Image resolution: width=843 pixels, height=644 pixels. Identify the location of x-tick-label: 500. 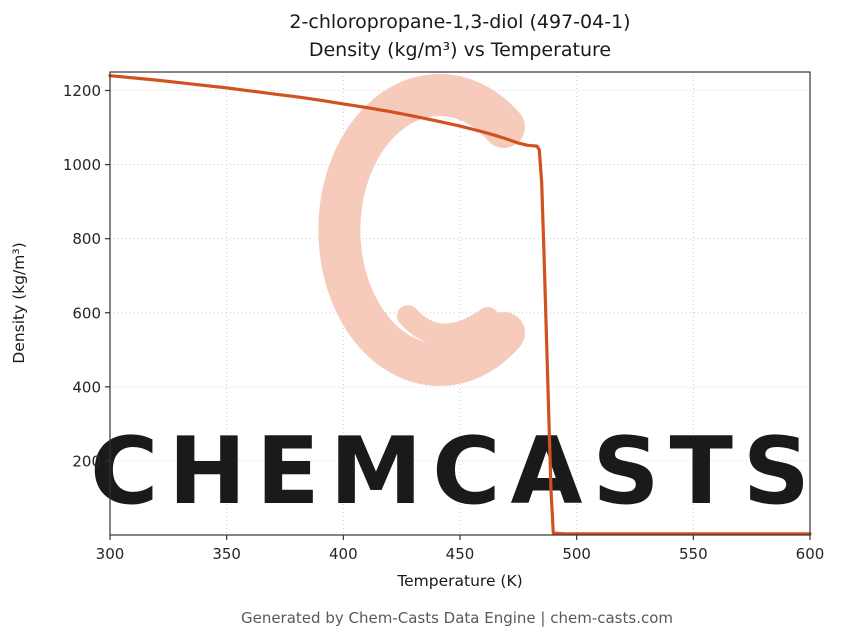
(576, 554).